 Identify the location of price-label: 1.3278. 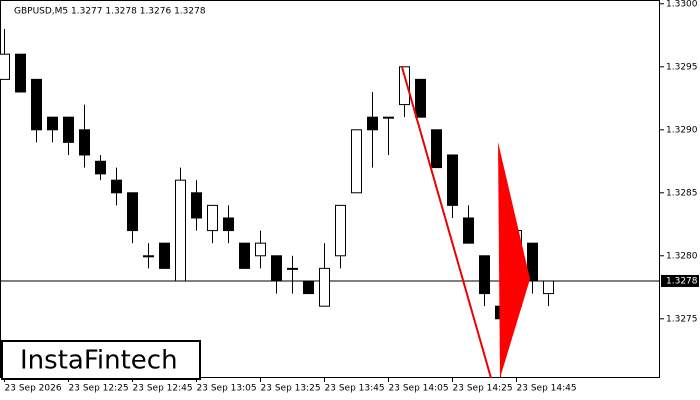
(682, 281).